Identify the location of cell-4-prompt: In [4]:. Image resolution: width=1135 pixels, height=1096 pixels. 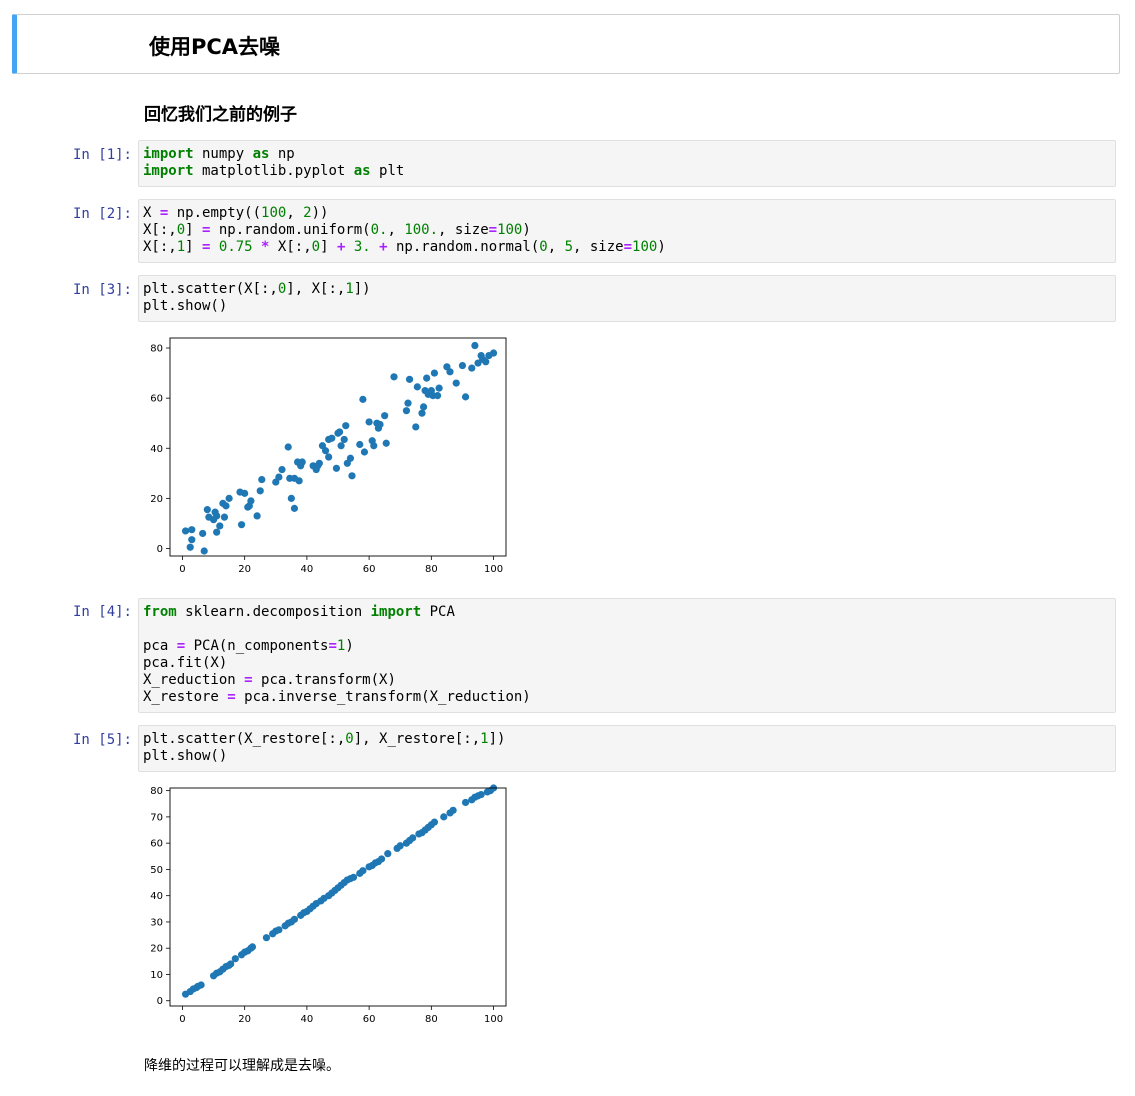
(102, 612).